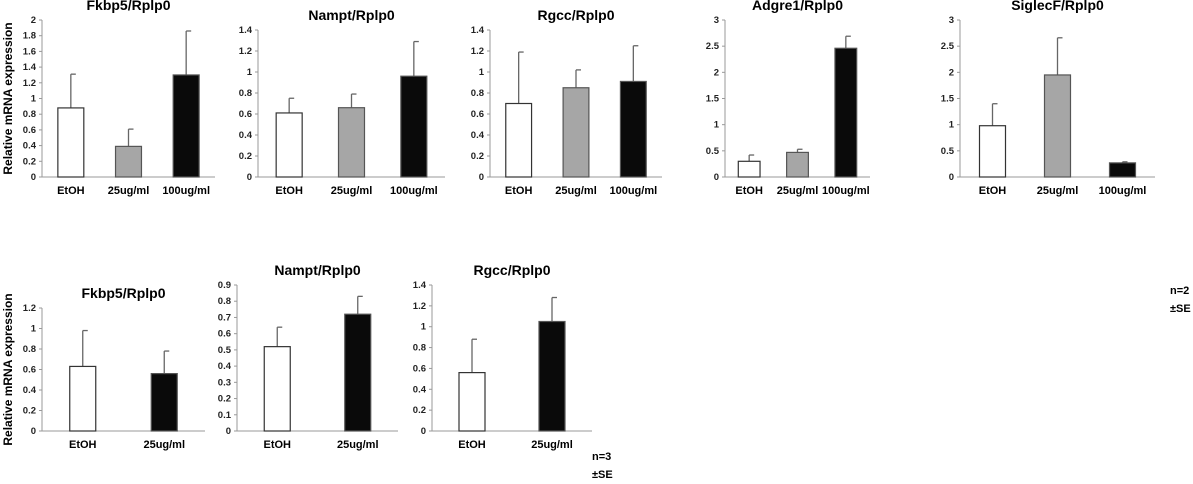 The height and width of the screenshot is (484, 1193). Describe the element at coordinates (602, 457) in the screenshot. I see `sample-size-label: n=3` at that location.